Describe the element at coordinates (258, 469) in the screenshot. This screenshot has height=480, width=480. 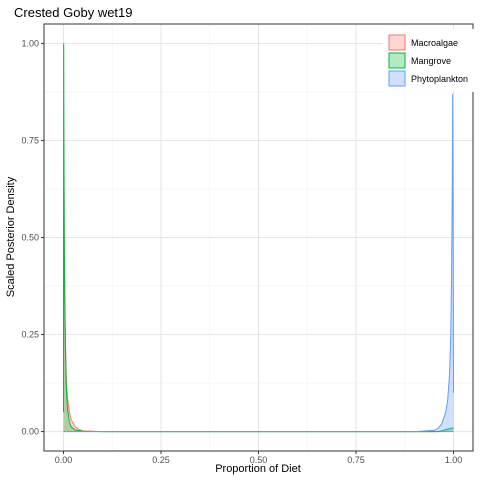
I see `x-axis-label: Proportion of Diet` at that location.